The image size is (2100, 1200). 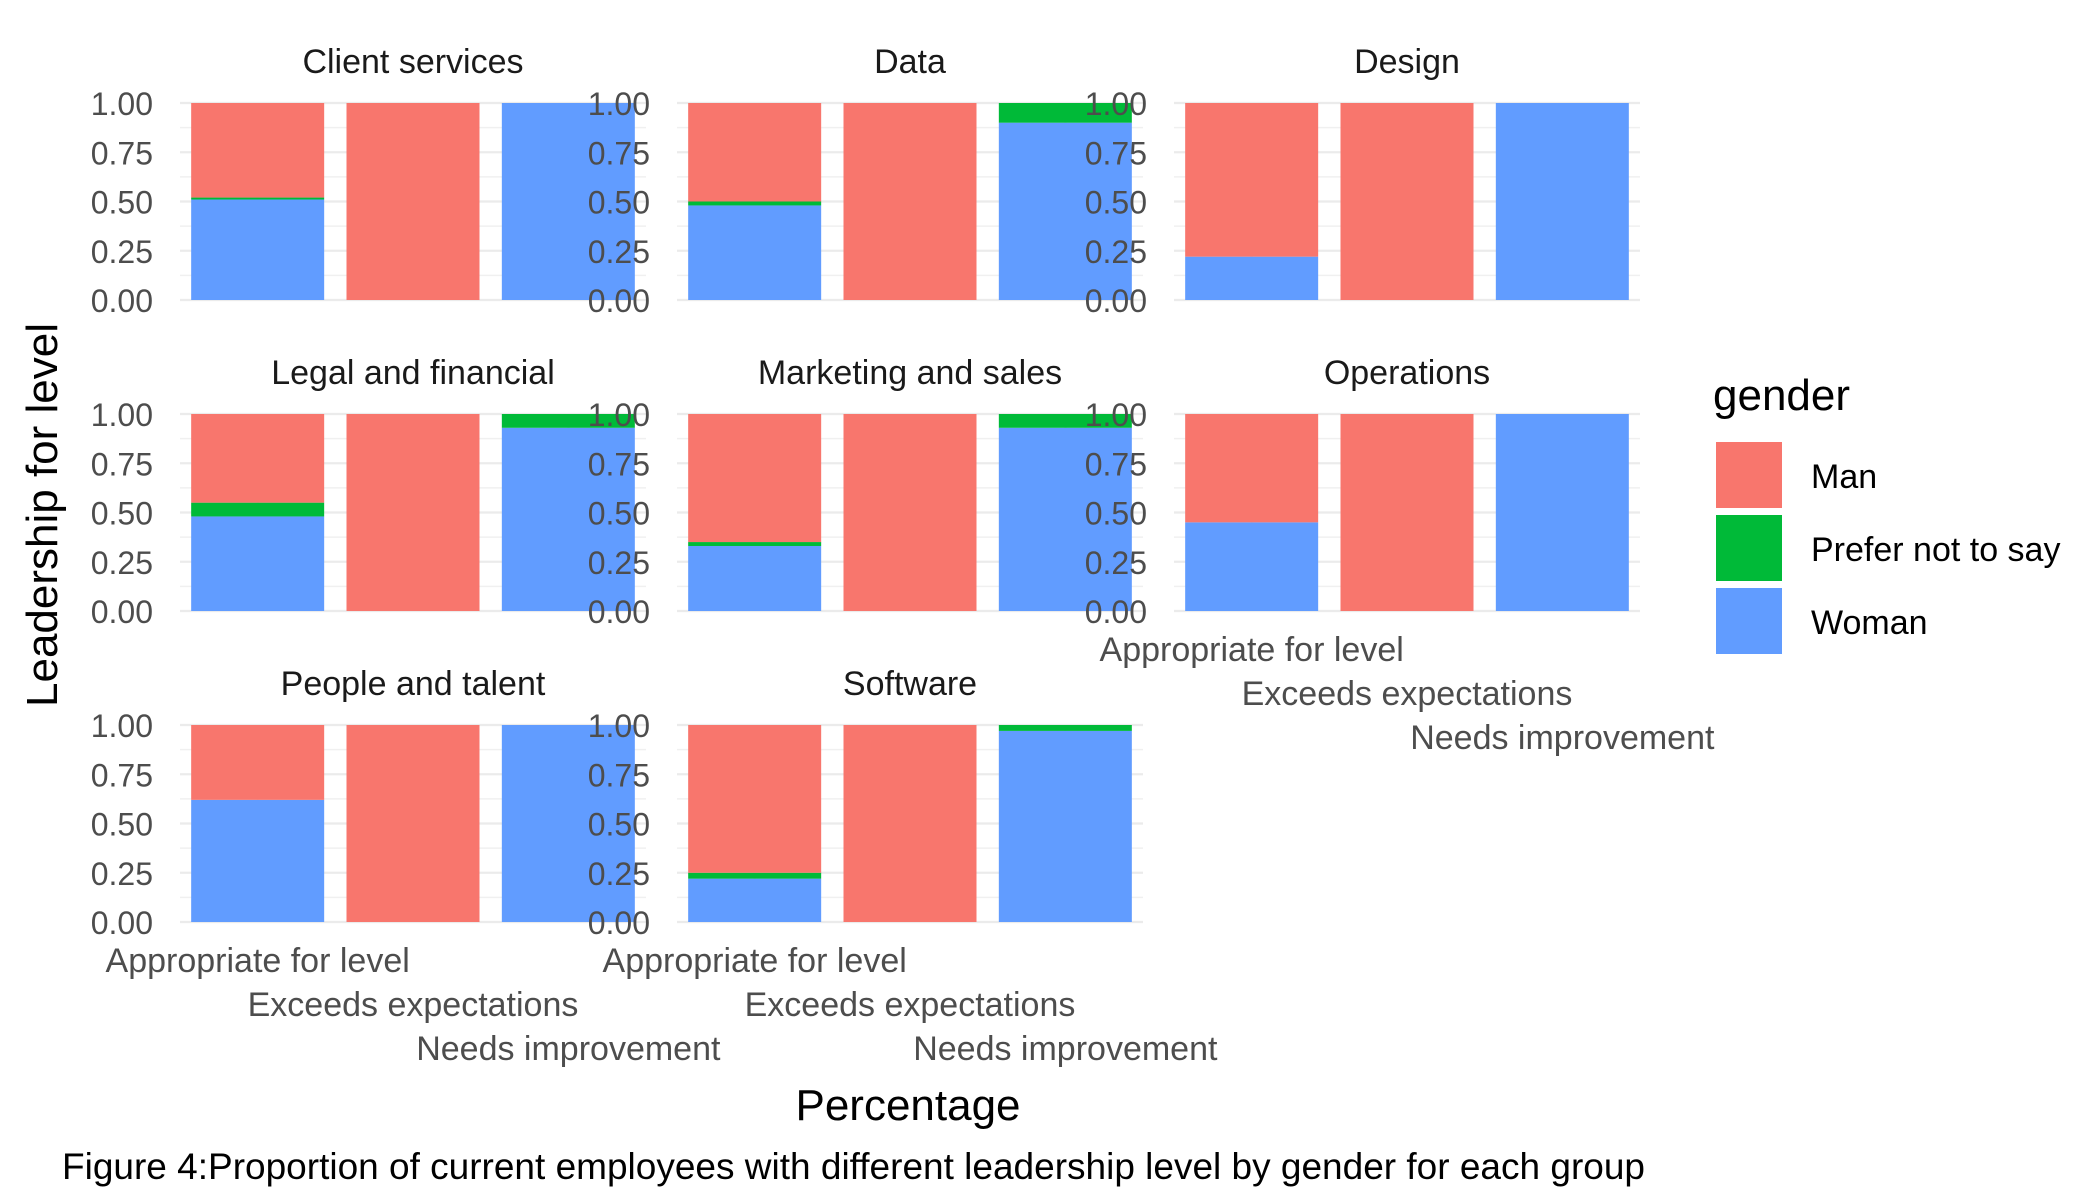 I want to click on facet-title-data: Data, so click(x=910, y=62).